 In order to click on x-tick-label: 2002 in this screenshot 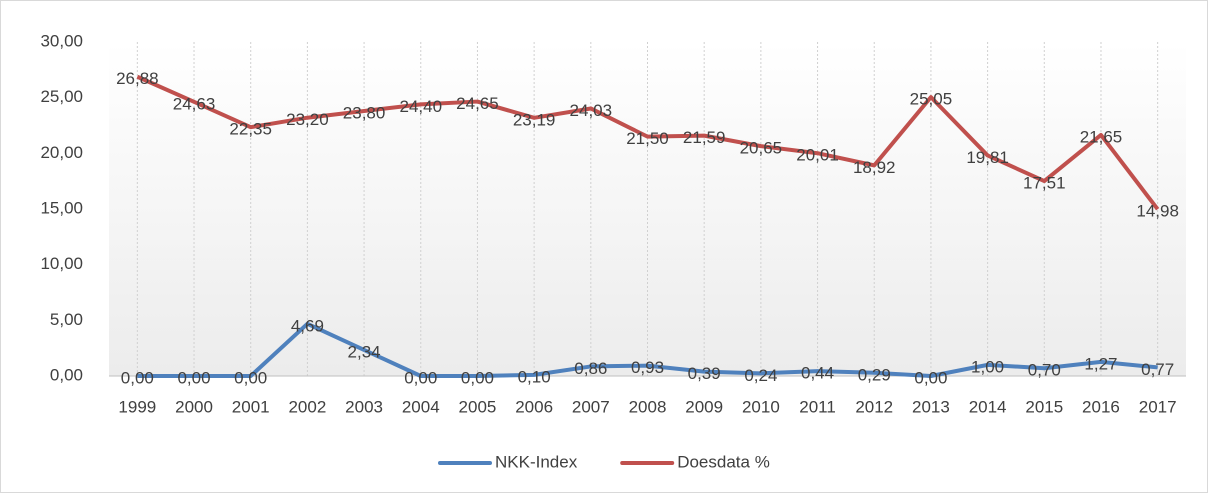, I will do `click(307, 406)`.